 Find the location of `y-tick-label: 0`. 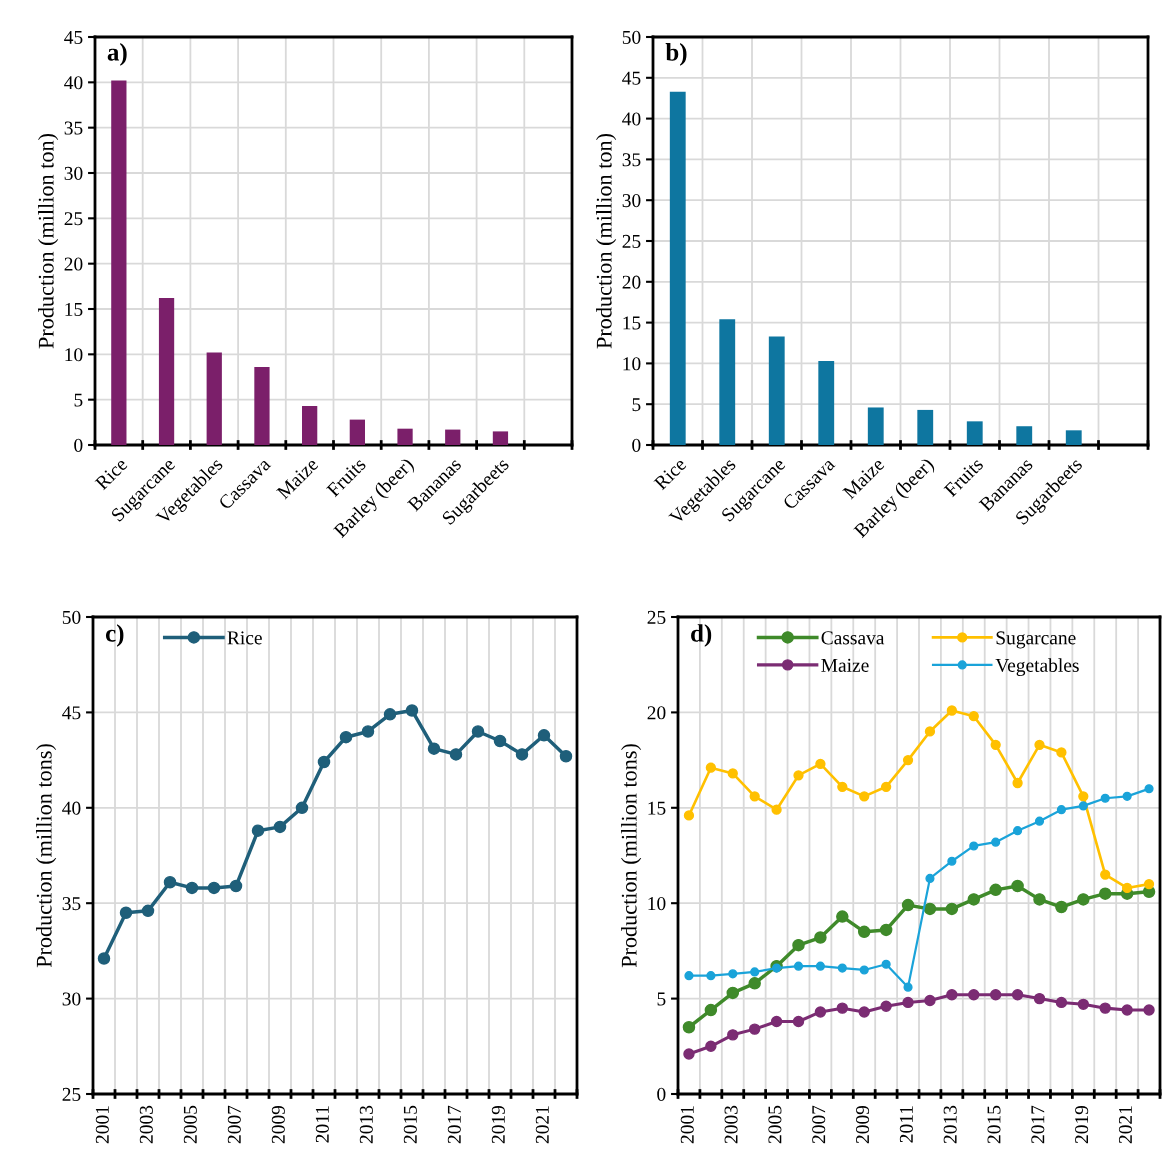

y-tick-label: 0 is located at coordinates (636, 445).